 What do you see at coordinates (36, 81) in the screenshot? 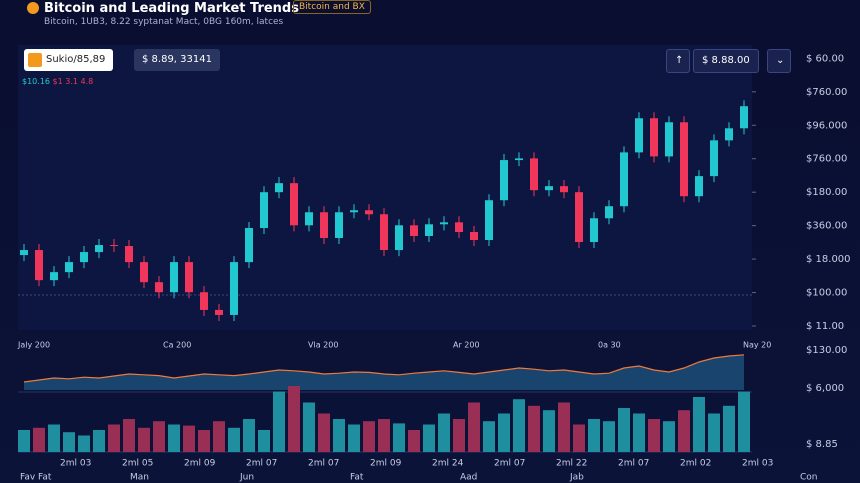
I see `legend-up: $10.16` at bounding box center [36, 81].